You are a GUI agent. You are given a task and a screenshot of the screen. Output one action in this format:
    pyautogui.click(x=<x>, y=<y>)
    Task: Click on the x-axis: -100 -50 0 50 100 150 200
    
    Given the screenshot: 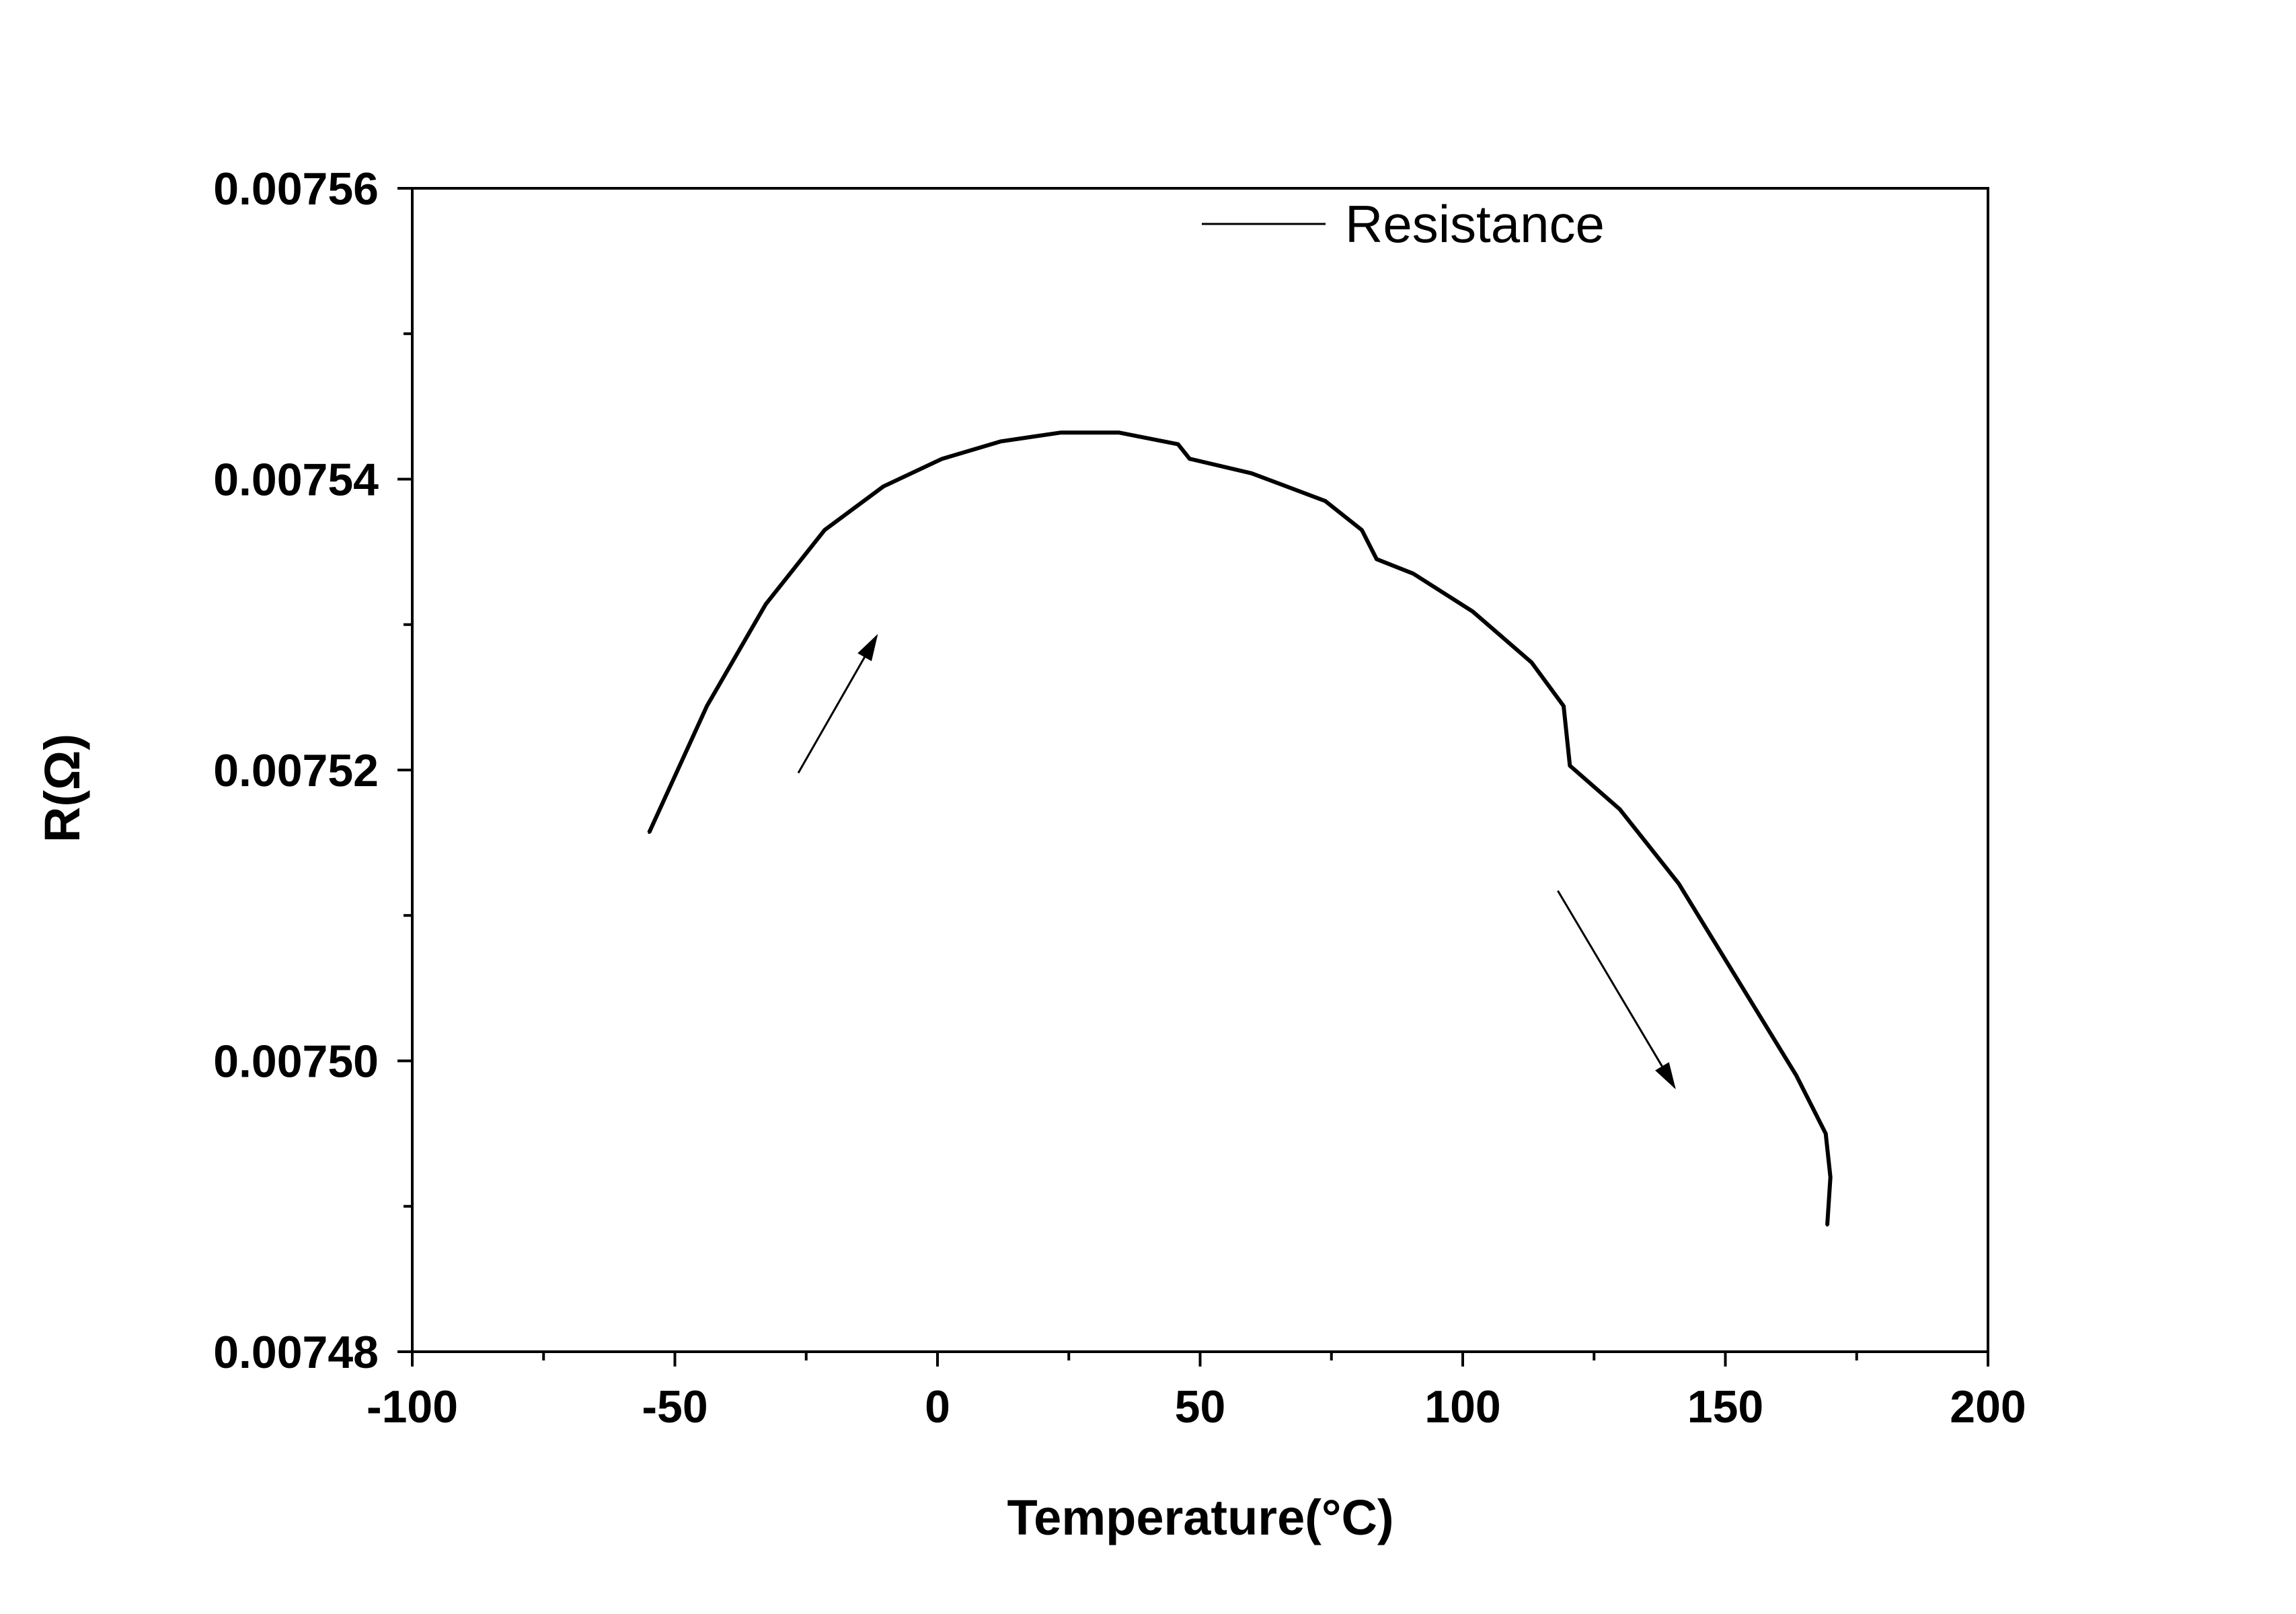 What is the action you would take?
    pyautogui.click(x=1197, y=1392)
    